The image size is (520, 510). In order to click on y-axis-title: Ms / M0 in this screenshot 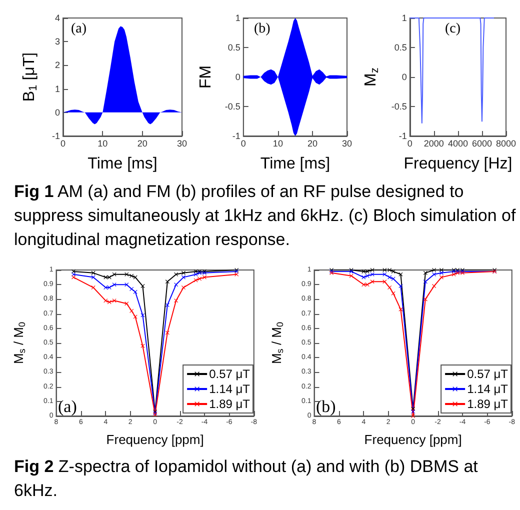, I will do `click(19, 343)`.